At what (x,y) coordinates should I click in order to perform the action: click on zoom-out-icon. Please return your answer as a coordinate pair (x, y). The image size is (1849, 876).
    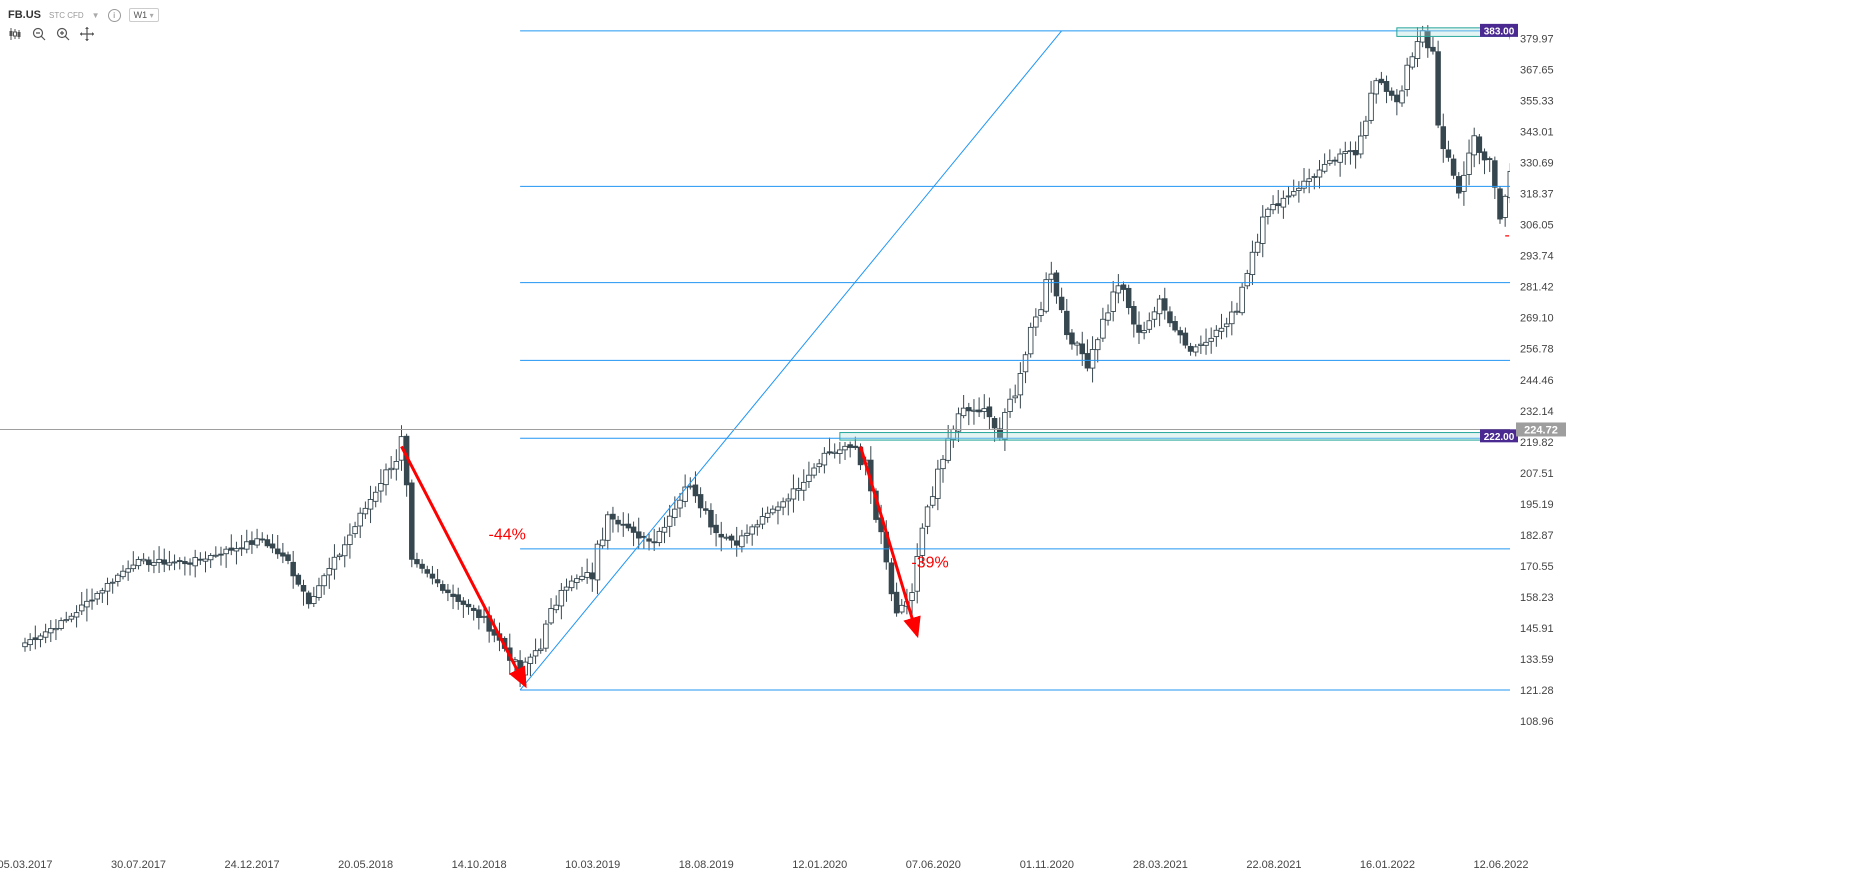
    Looking at the image, I should click on (39, 34).